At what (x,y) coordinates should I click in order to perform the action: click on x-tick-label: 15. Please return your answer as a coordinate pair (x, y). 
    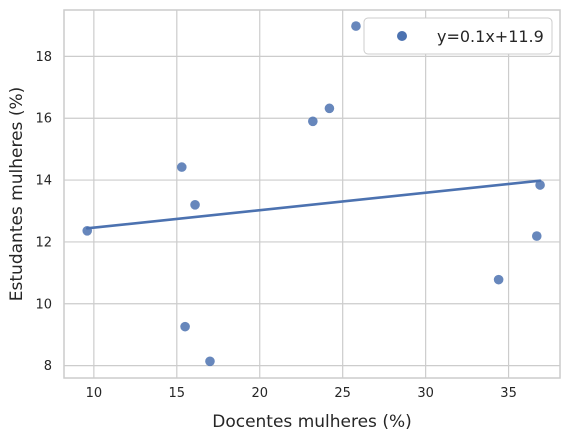
    Looking at the image, I should click on (177, 393).